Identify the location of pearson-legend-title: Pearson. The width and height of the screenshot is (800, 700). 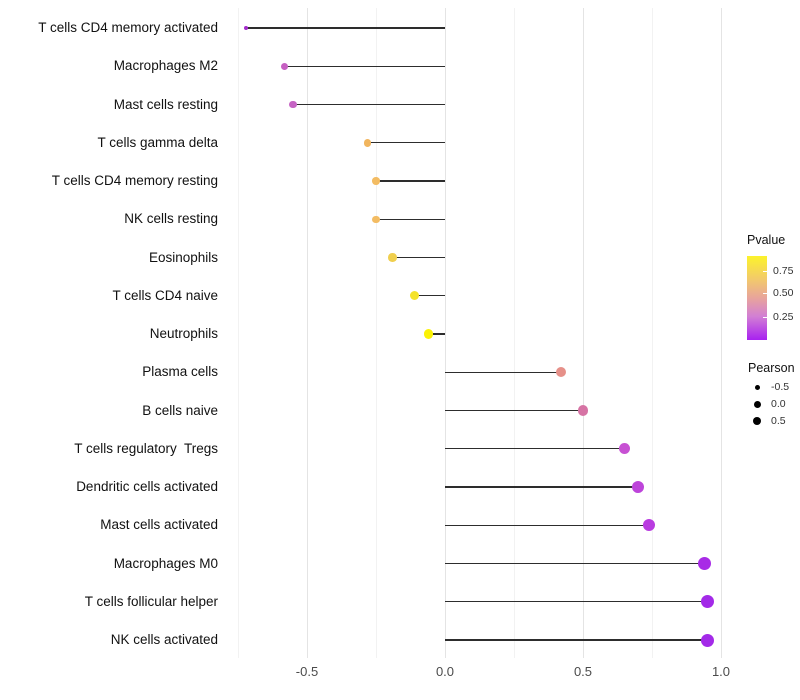
(771, 368).